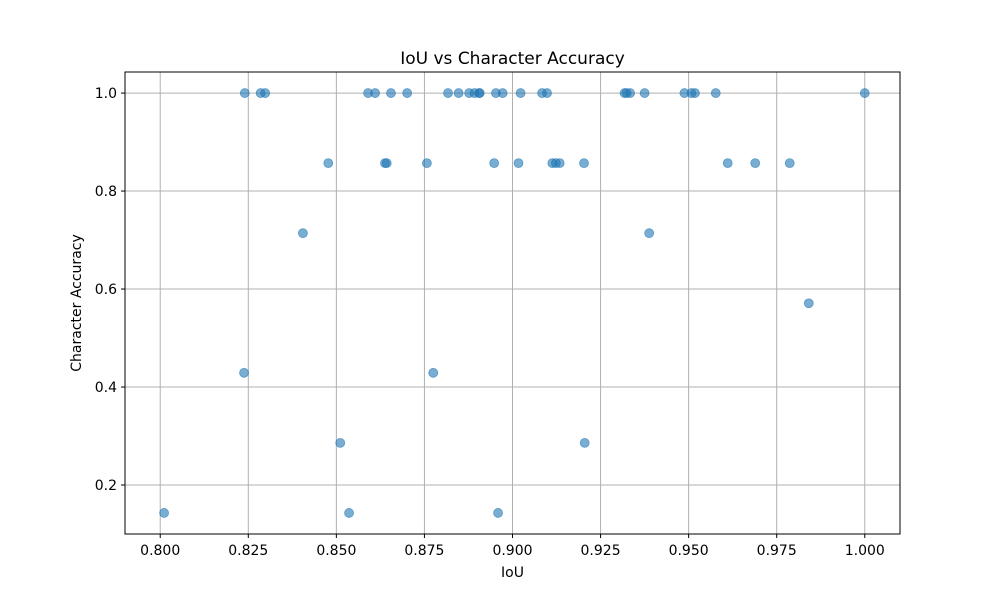 The width and height of the screenshot is (1000, 605). Describe the element at coordinates (689, 551) in the screenshot. I see `x-tick-label: 0.950` at that location.